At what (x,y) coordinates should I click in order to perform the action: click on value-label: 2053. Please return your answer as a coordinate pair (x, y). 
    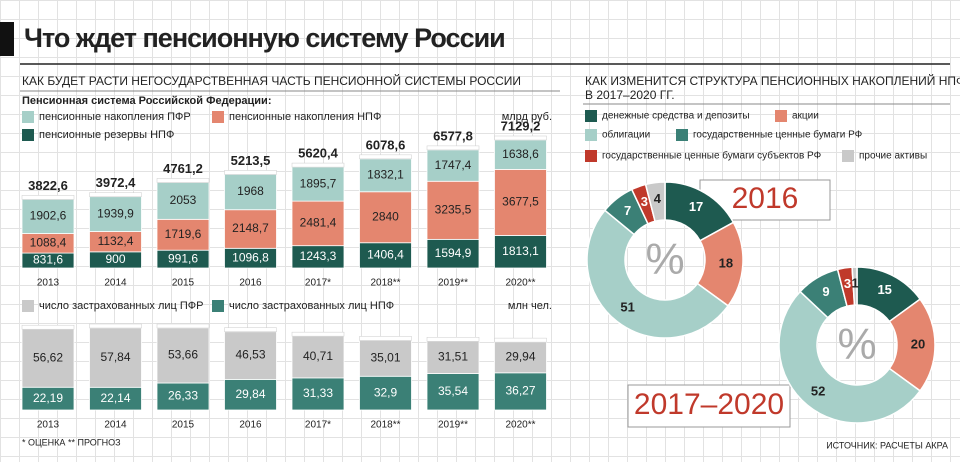
    Looking at the image, I should click on (183, 200).